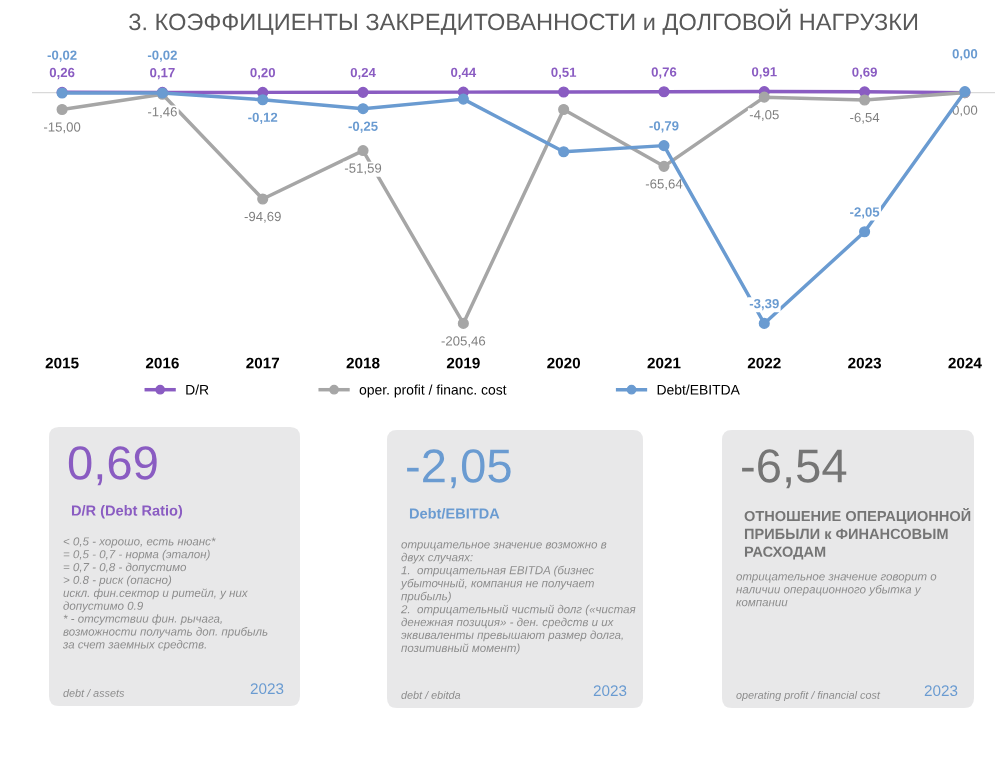  I want to click on data-label: -0,12, so click(263, 118).